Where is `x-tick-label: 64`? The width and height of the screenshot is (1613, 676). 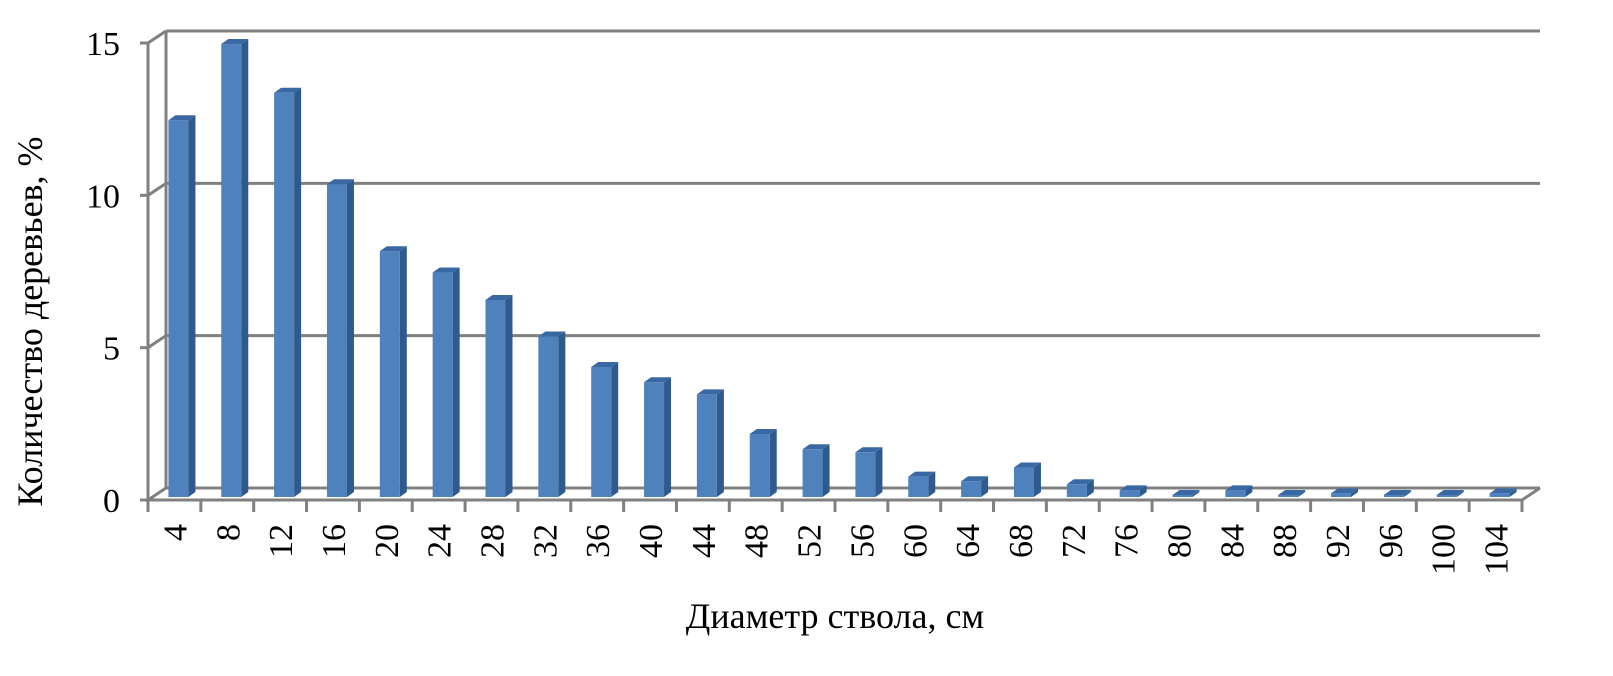 x-tick-label: 64 is located at coordinates (968, 541).